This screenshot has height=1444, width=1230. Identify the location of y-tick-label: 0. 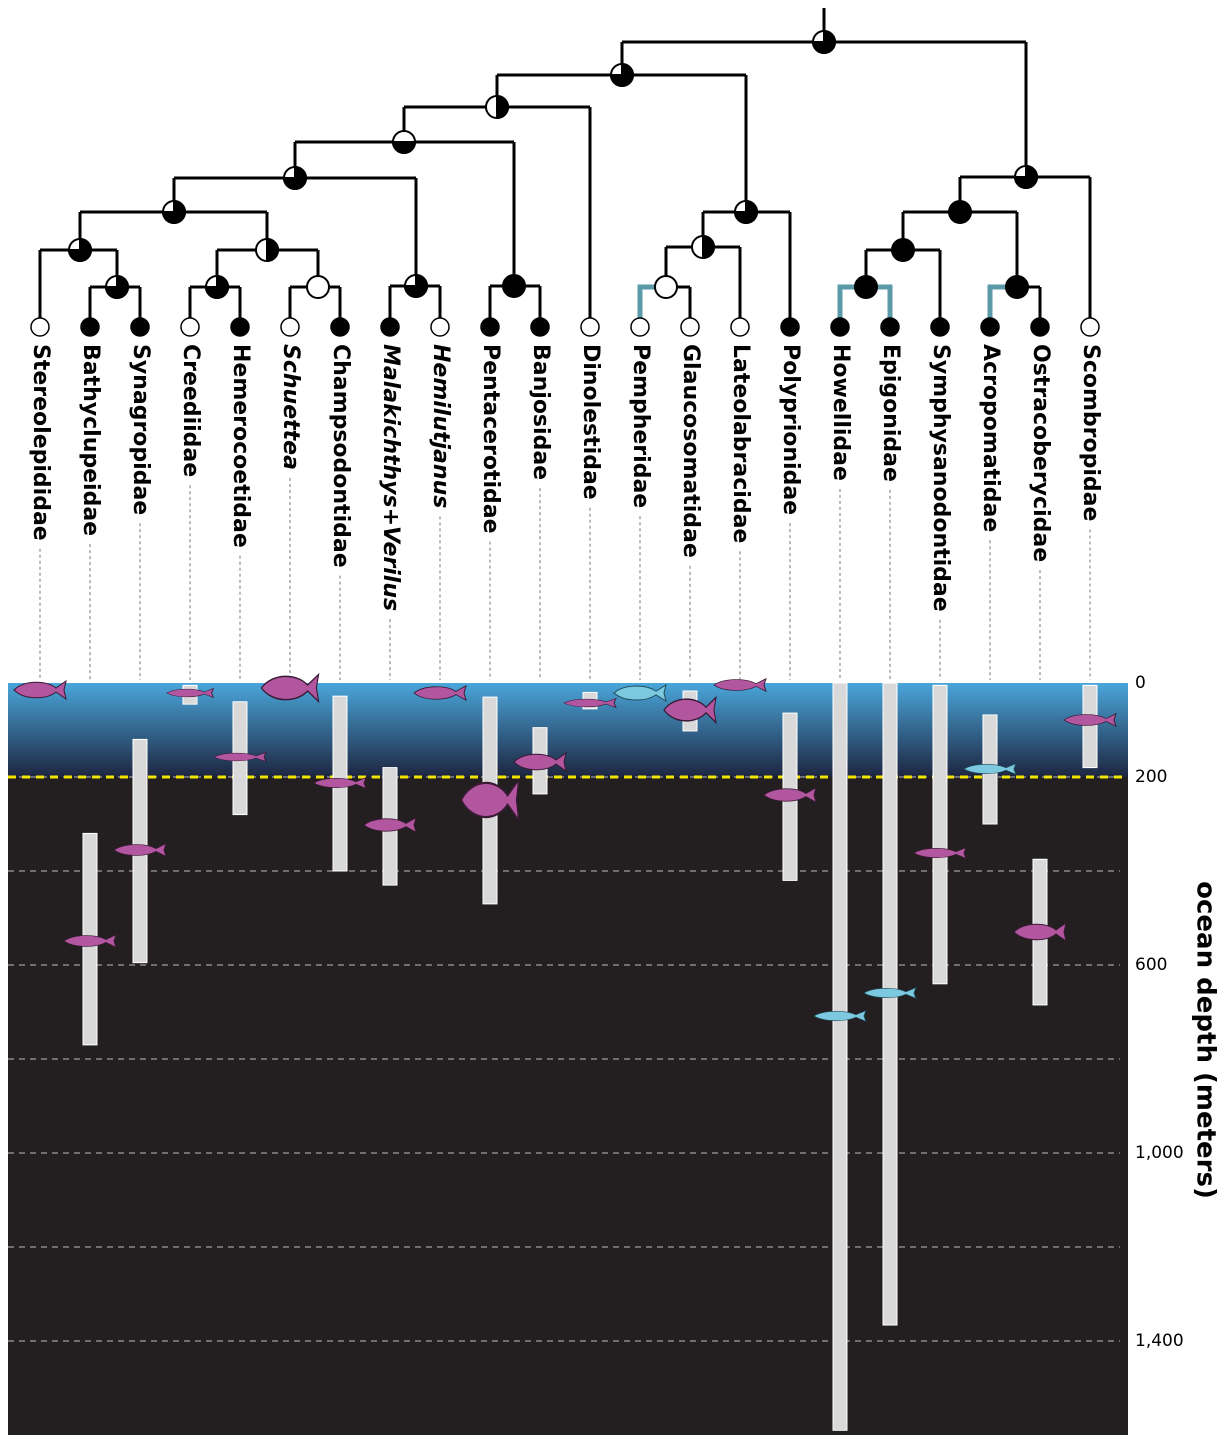
(1140, 683).